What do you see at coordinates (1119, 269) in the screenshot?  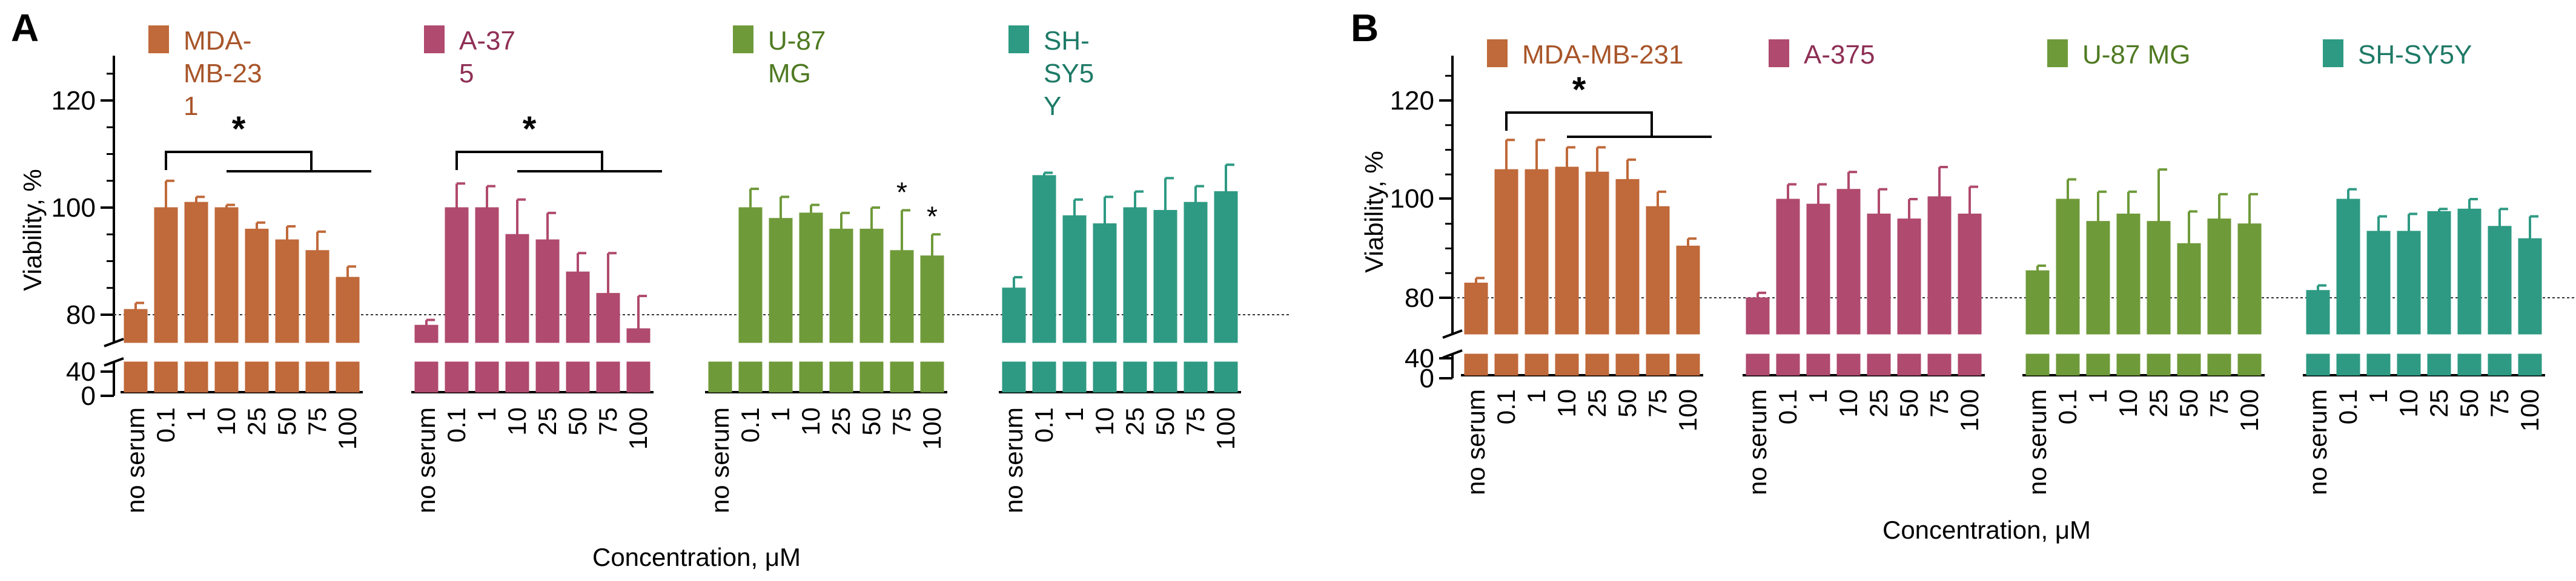 I see `series-sh-sy5y: no serum 0.1 1 10 25 50 75 100 SH- SY5 Y` at bounding box center [1119, 269].